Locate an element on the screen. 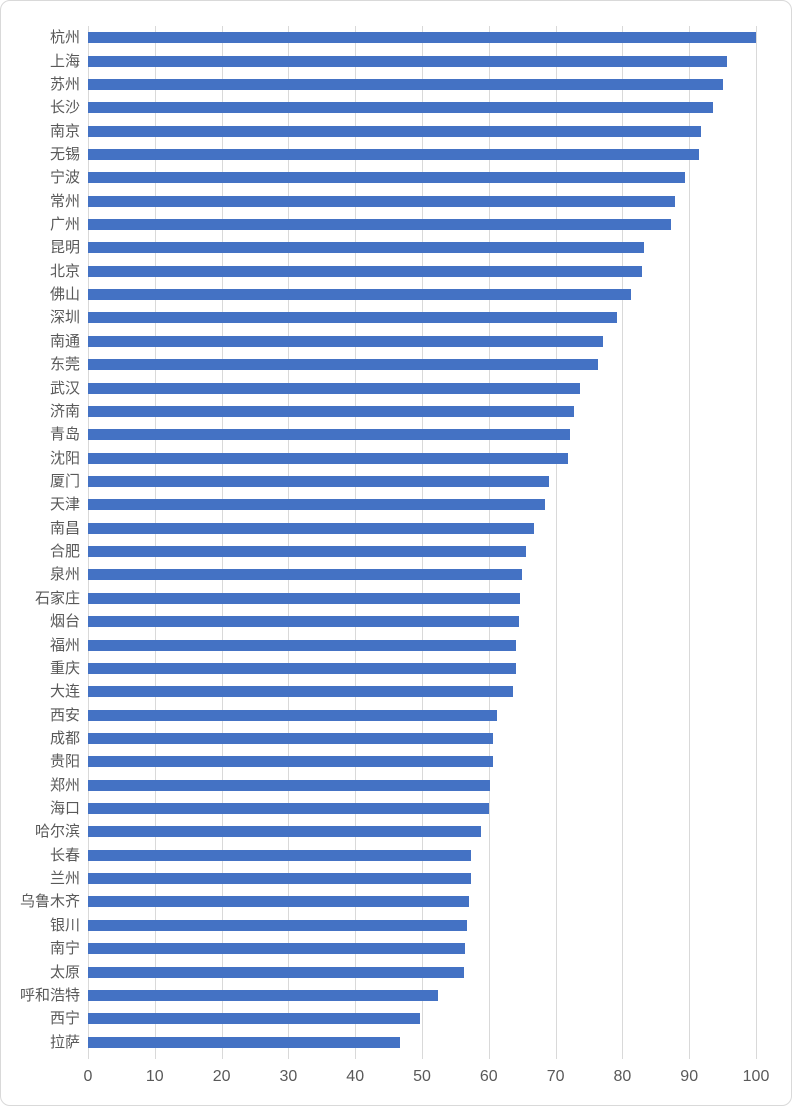 The image size is (792, 1106). category-label: 南宁 is located at coordinates (64, 949).